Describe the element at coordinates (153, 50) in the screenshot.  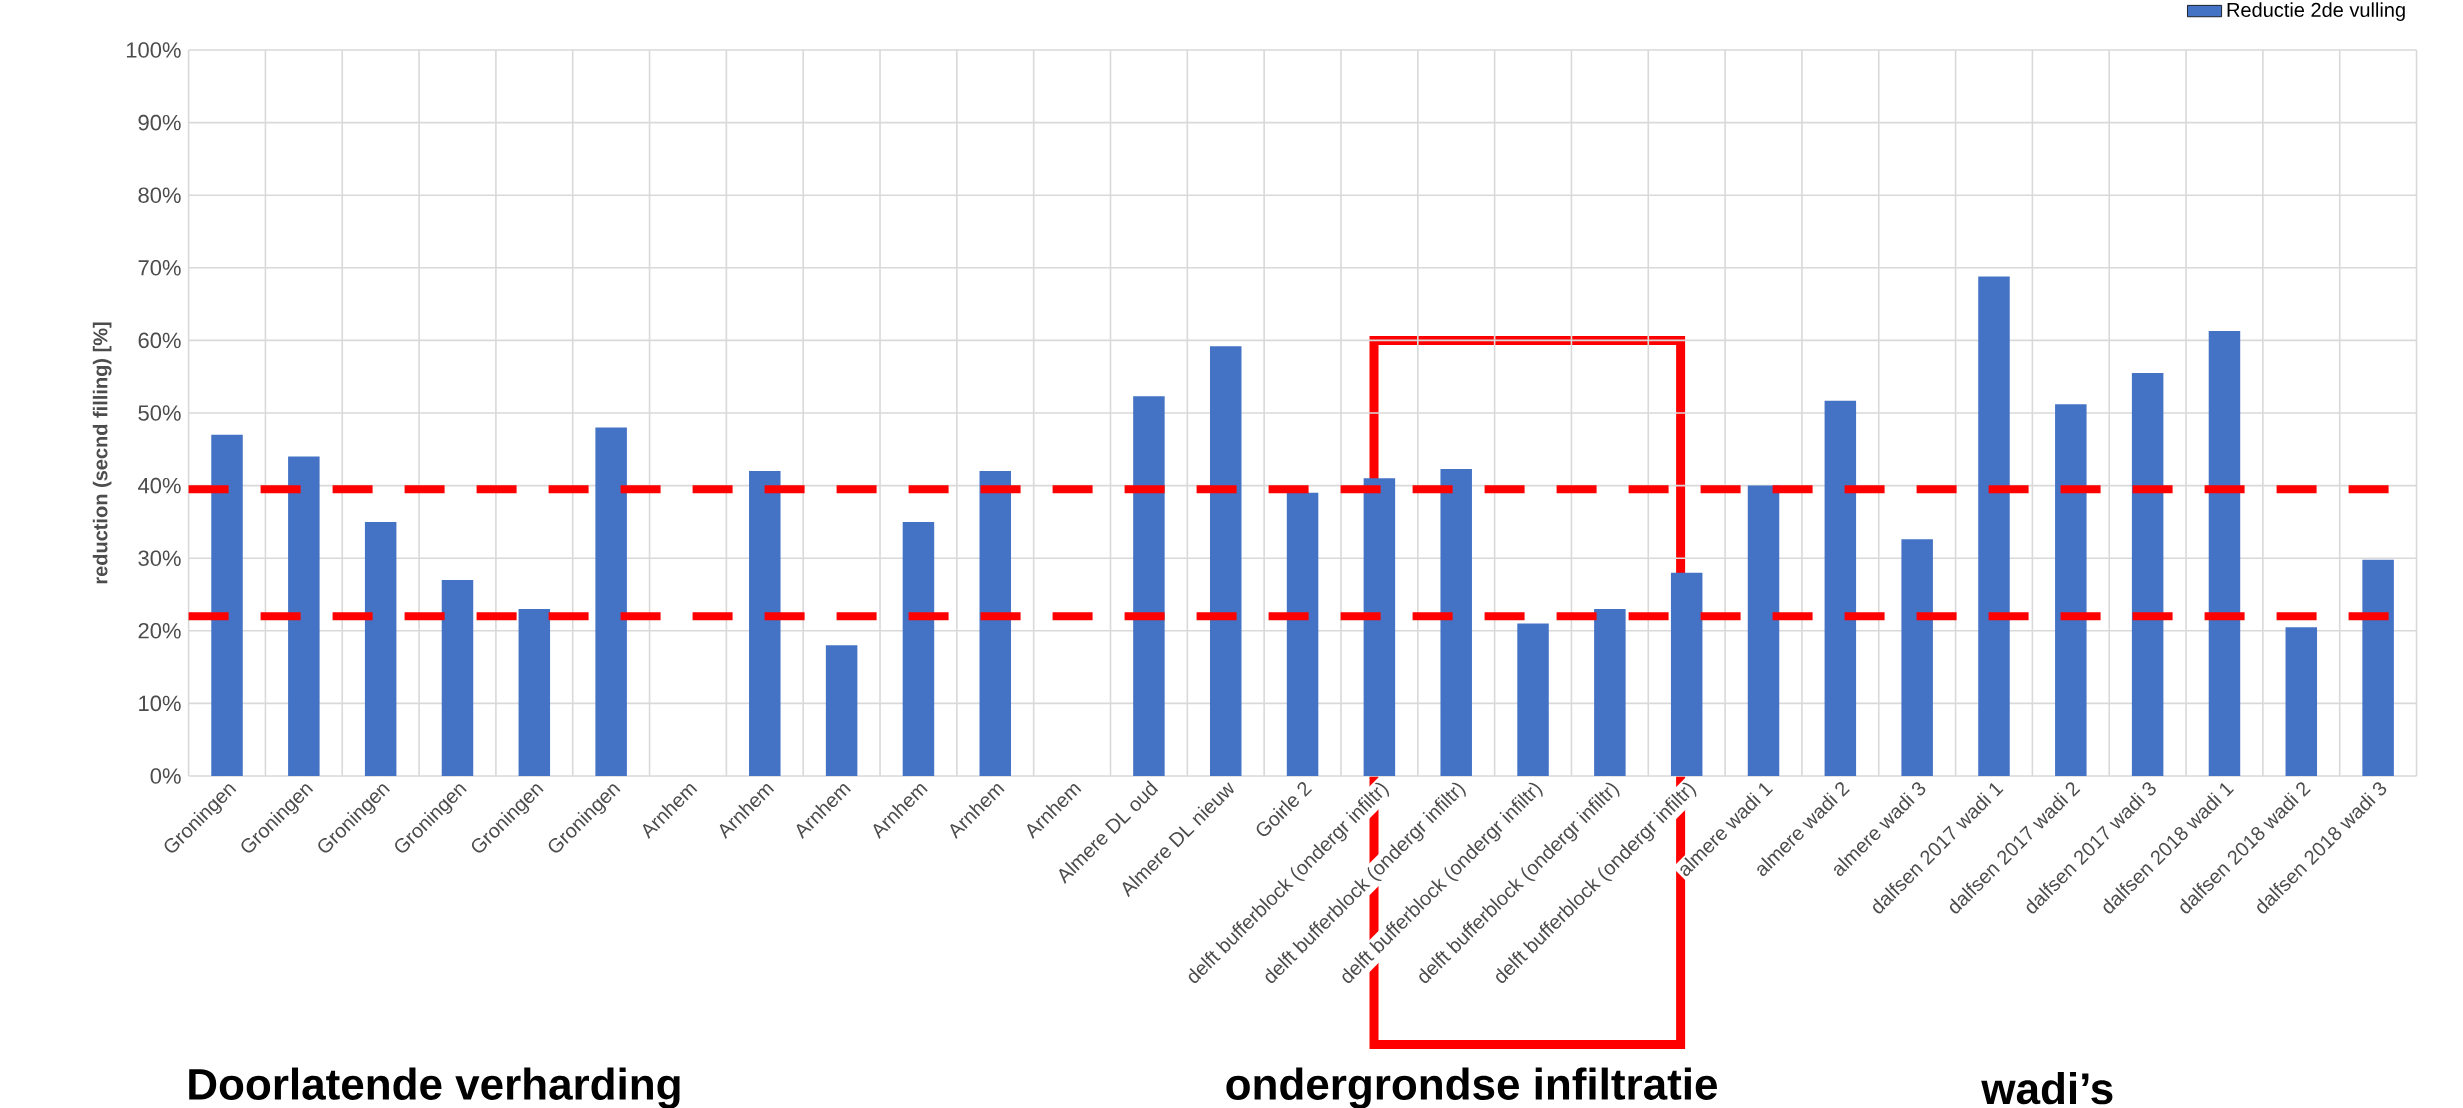
I see `y-tick-label: 100%` at that location.